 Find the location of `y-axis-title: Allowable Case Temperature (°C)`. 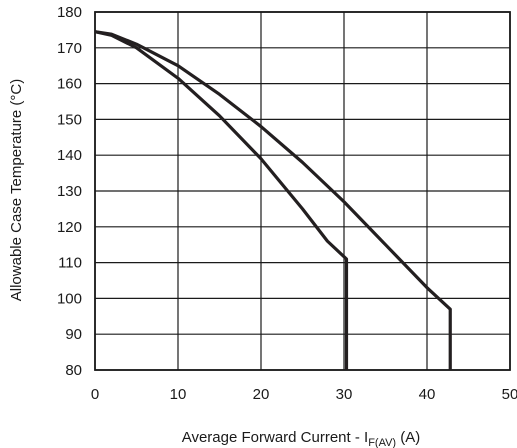

y-axis-title: Allowable Case Temperature (°C) is located at coordinates (16, 190).